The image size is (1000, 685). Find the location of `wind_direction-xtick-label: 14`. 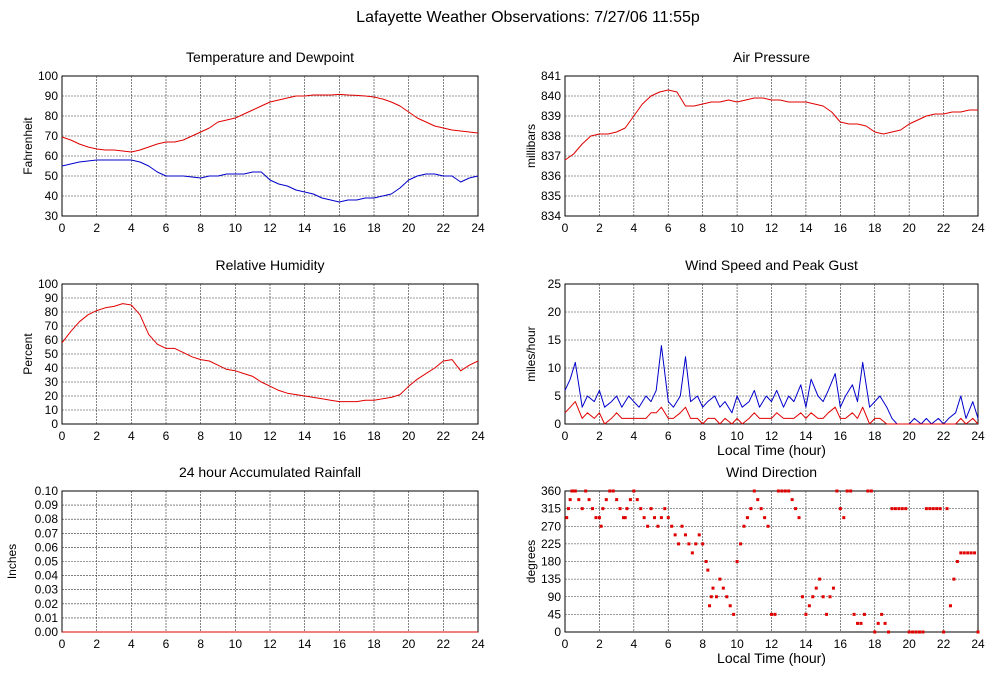

wind_direction-xtick-label: 14 is located at coordinates (806, 644).